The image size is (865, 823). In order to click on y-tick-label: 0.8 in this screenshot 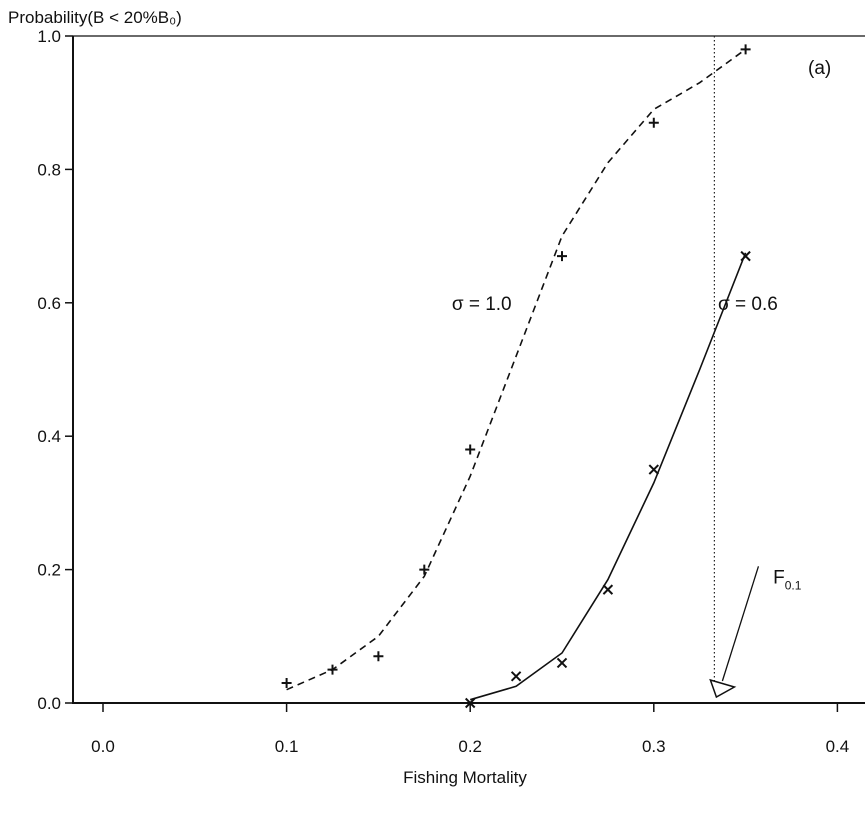, I will do `click(49, 169)`.